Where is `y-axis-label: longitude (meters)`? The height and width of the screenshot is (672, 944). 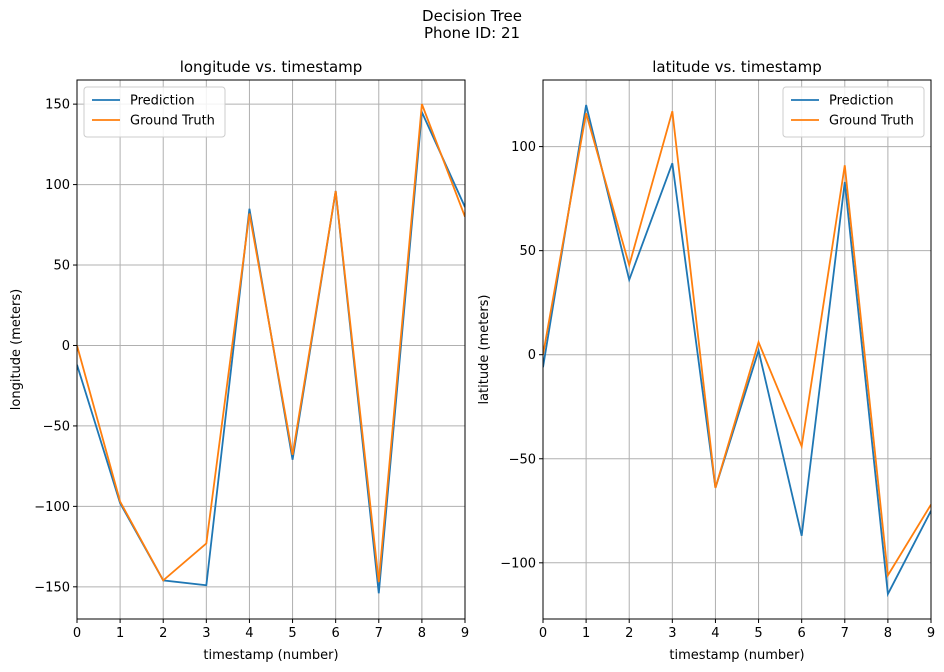
y-axis-label: longitude (meters) is located at coordinates (16, 349).